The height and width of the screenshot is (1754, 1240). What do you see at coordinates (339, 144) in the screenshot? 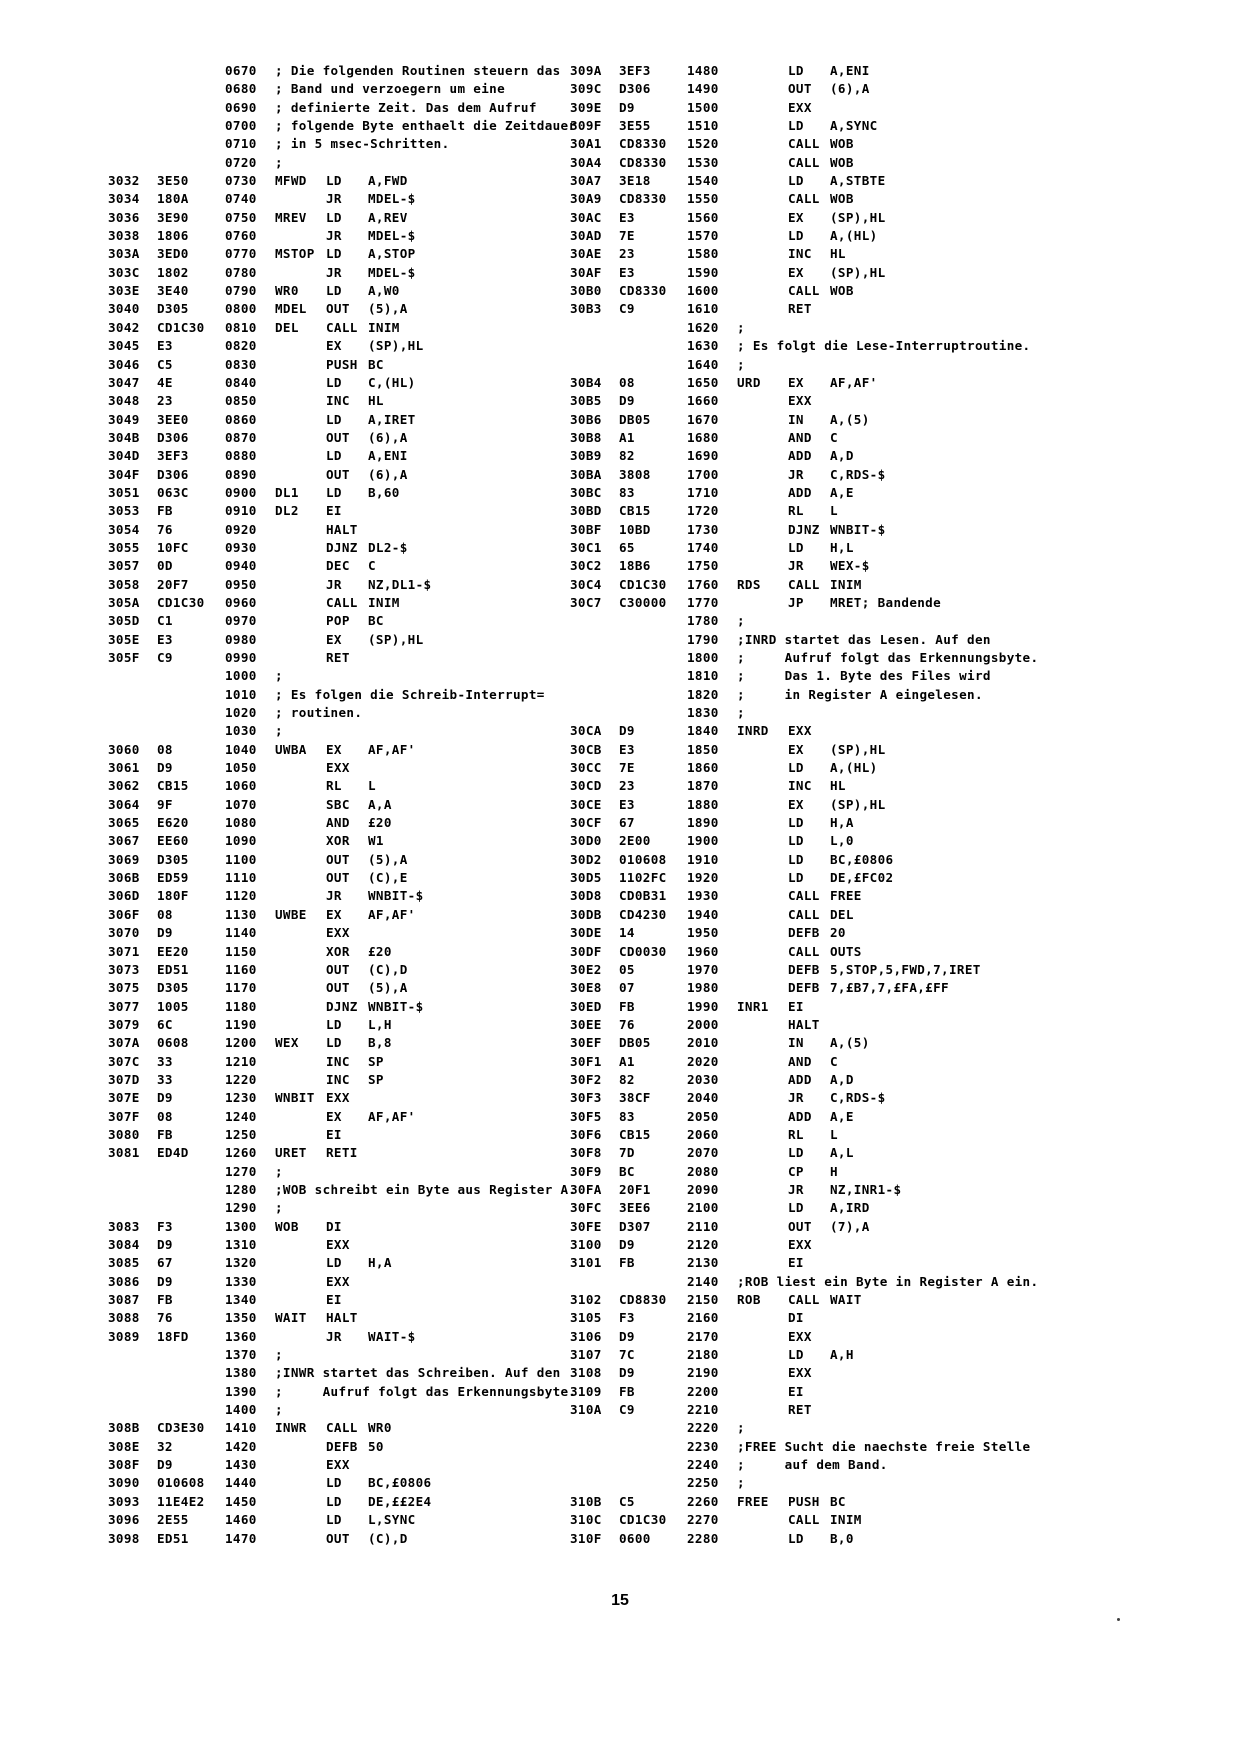
I see `listing-comment-row: 0710 ; in 5 msec-Schritten.` at bounding box center [339, 144].